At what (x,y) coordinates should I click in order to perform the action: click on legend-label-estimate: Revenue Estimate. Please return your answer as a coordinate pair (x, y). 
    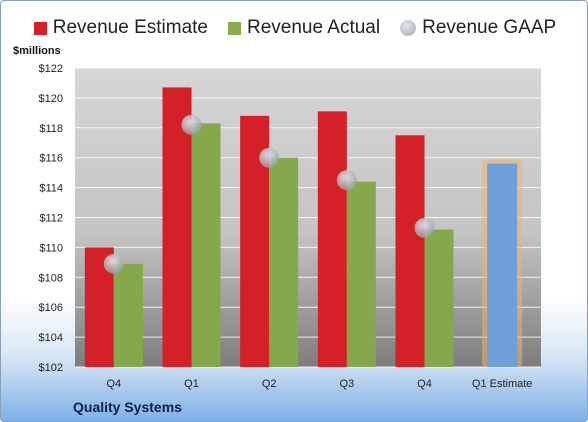
    Looking at the image, I should click on (130, 27).